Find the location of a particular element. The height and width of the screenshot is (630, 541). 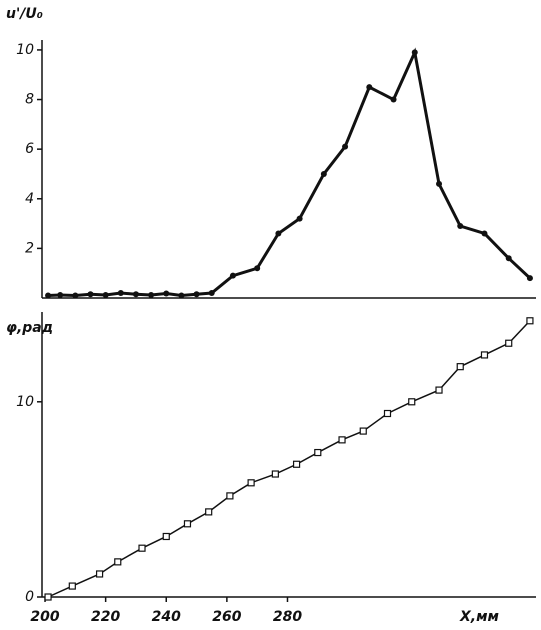

x-tick-label: 220 is located at coordinates (105, 617).